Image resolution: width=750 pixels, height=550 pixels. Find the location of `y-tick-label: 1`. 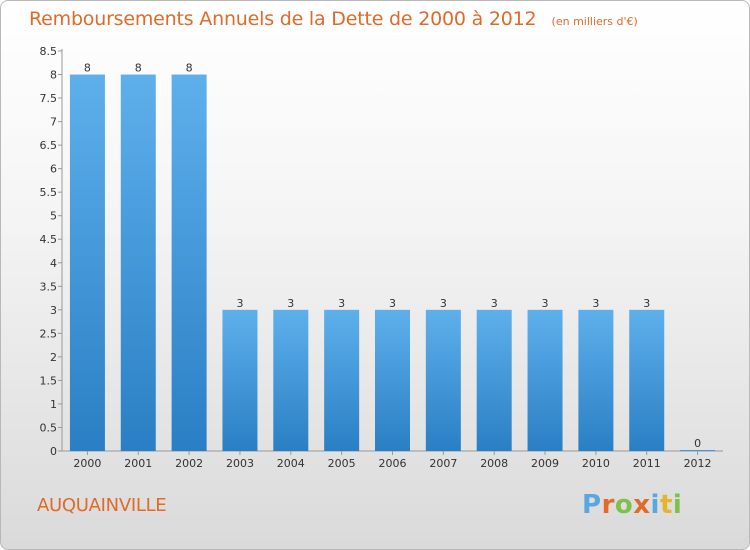

y-tick-label: 1 is located at coordinates (53, 404).